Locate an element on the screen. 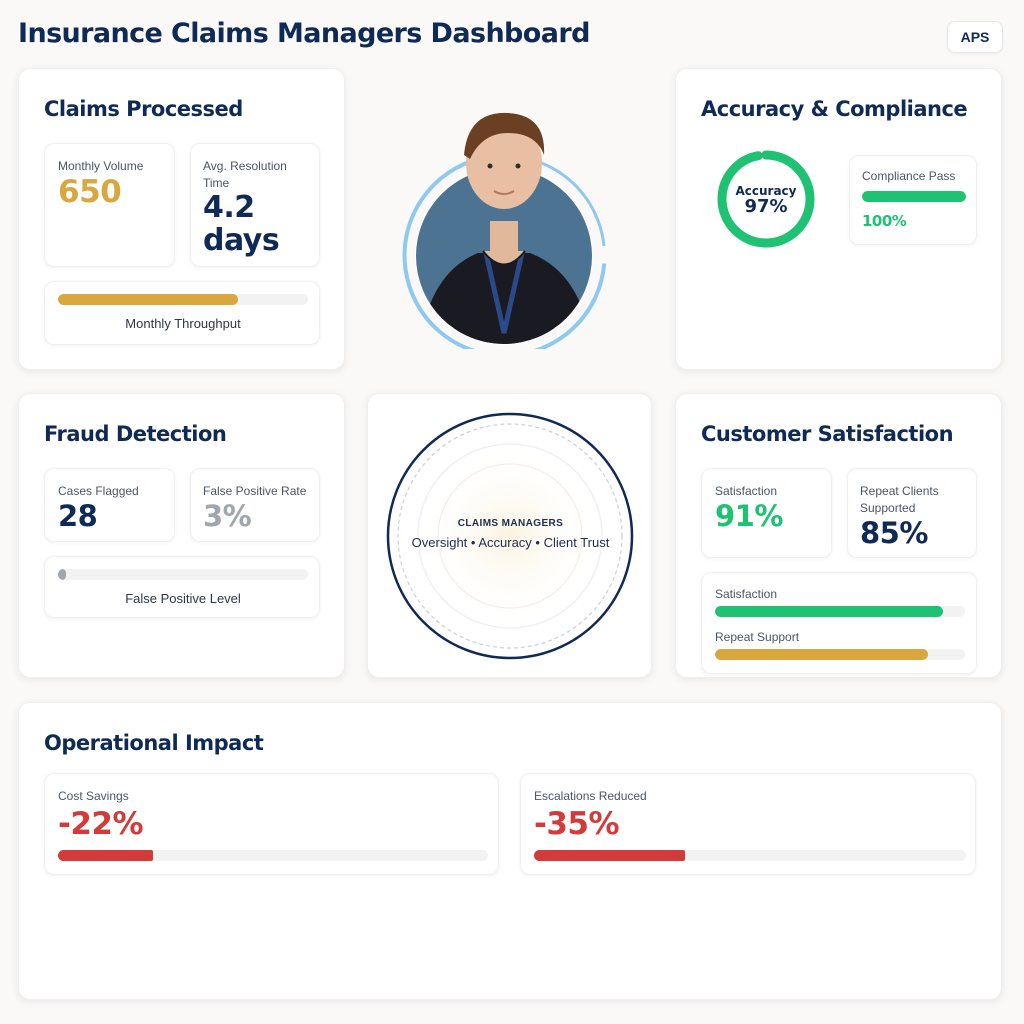 This screenshot has height=1024, width=1024. escalations-reduced-bar is located at coordinates (750, 855).